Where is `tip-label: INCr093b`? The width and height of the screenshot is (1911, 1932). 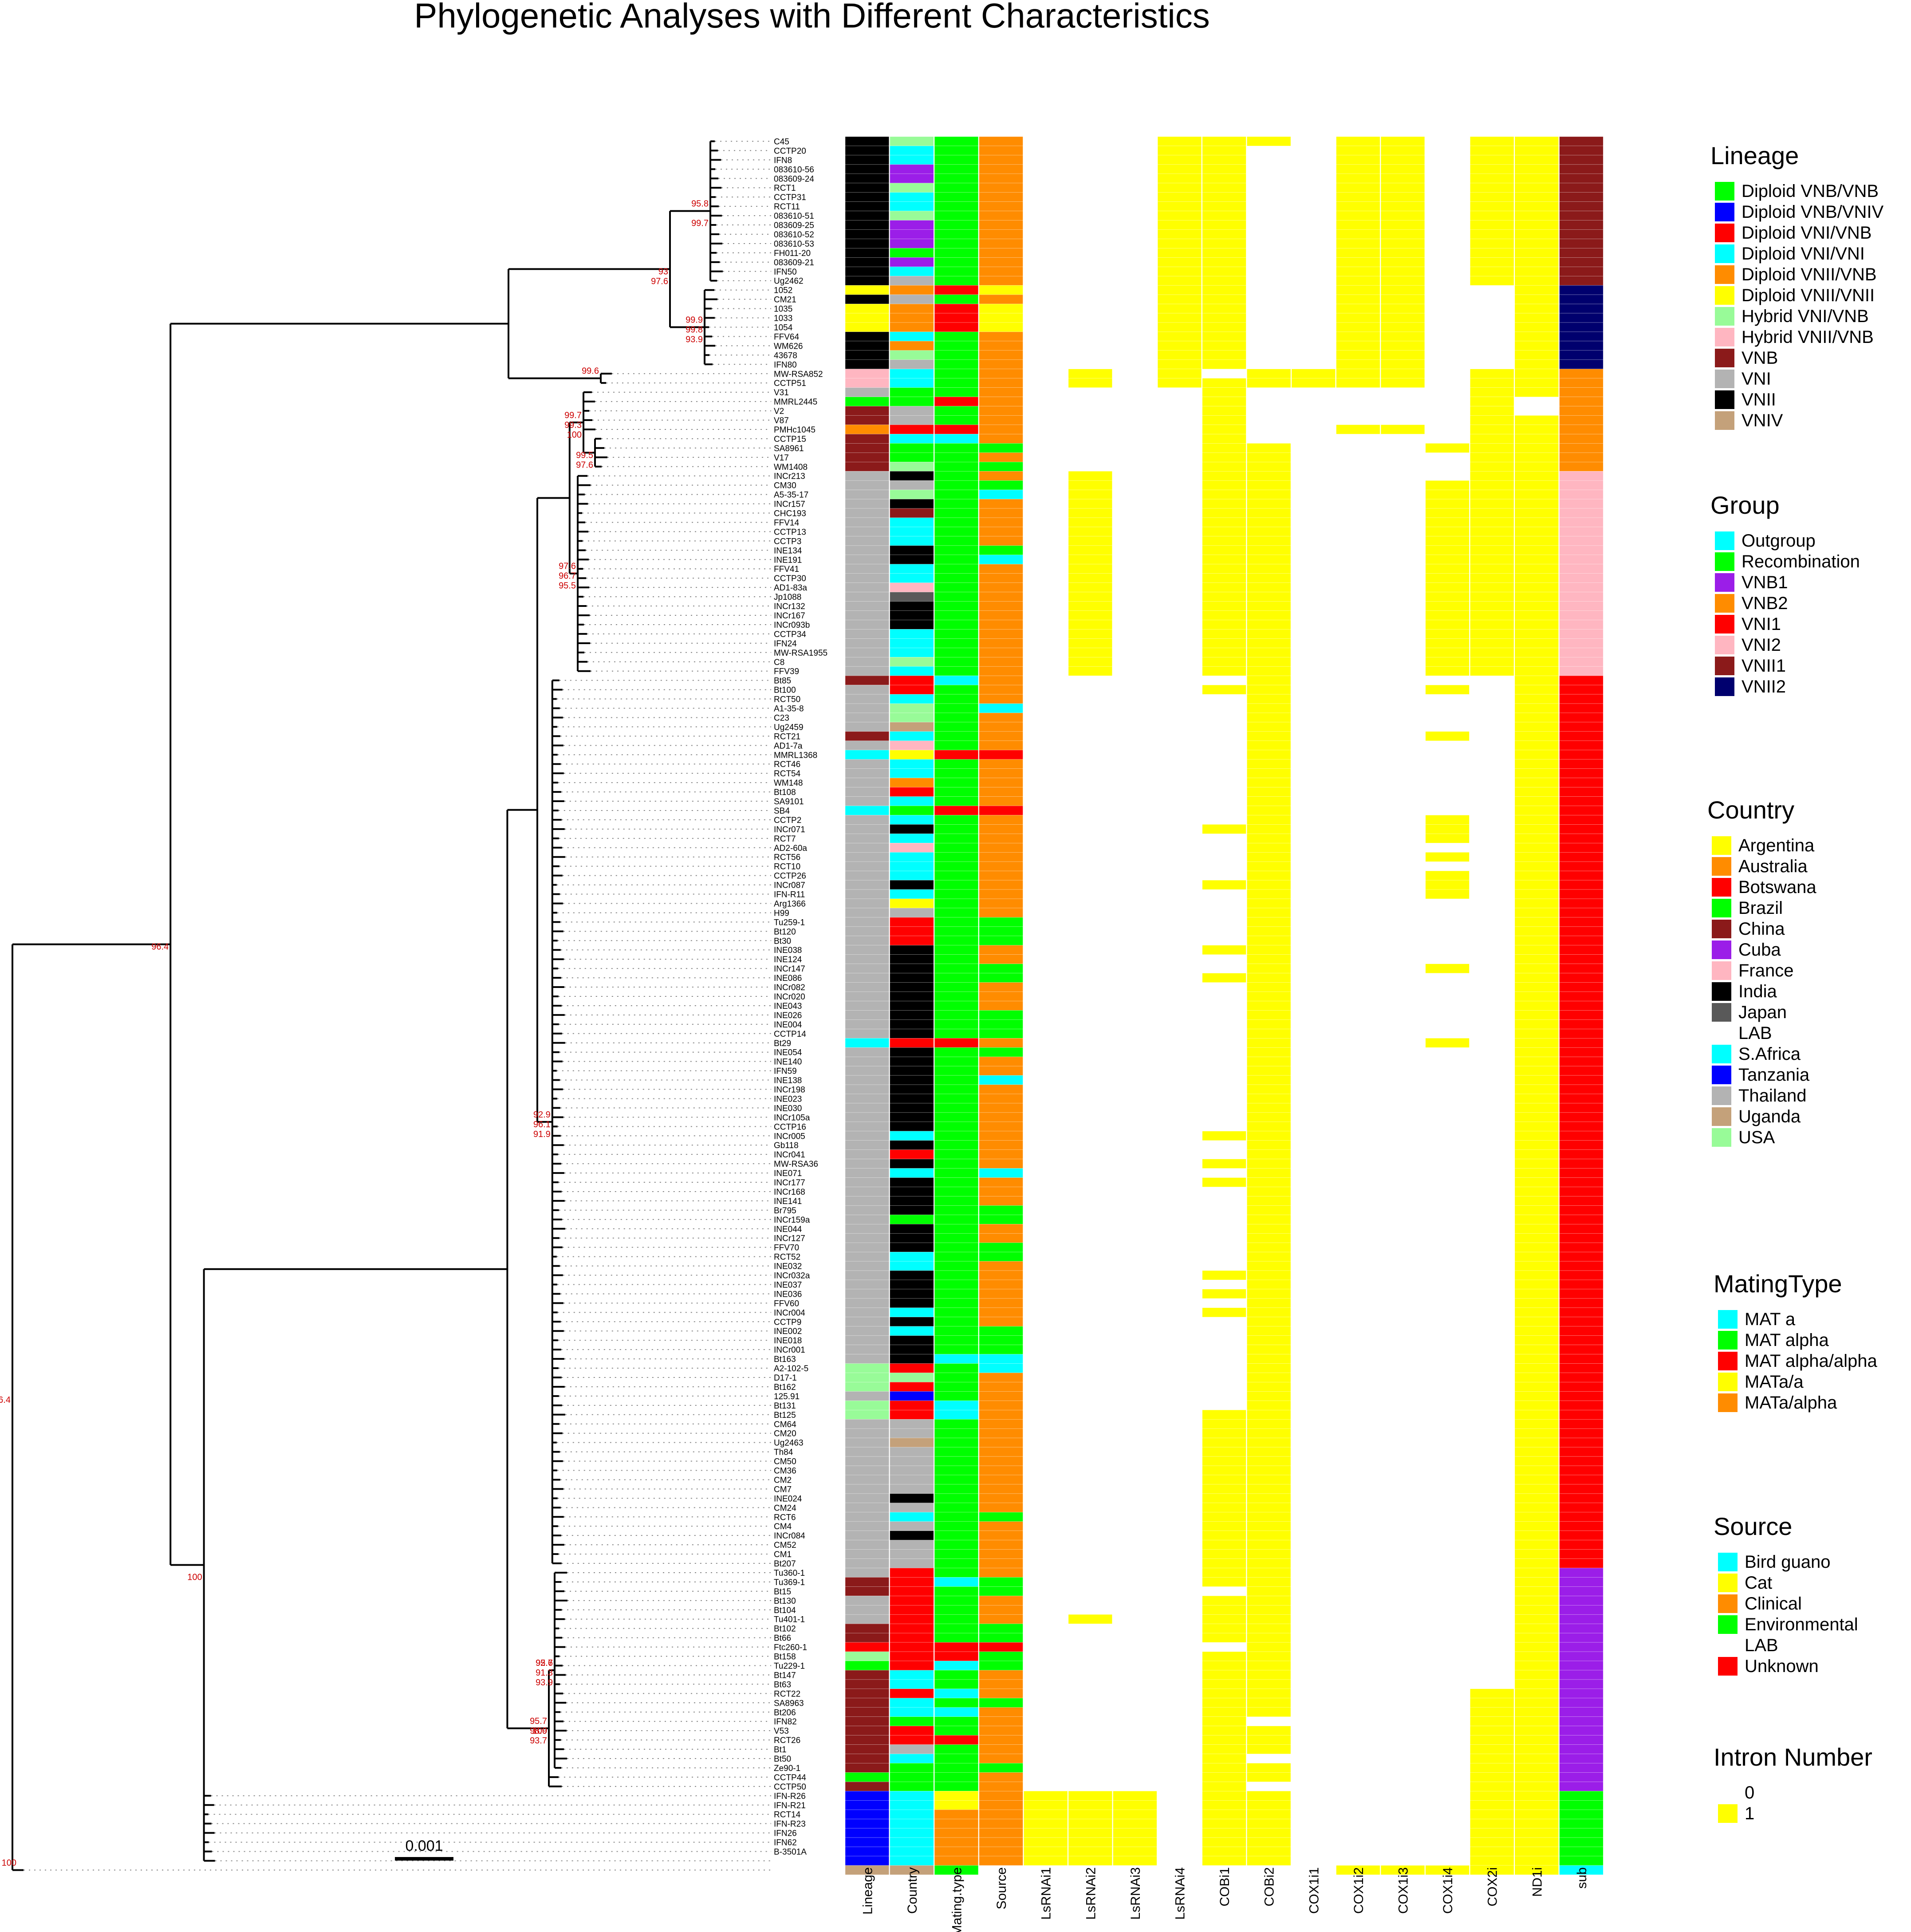 tip-label: INCr093b is located at coordinates (792, 625).